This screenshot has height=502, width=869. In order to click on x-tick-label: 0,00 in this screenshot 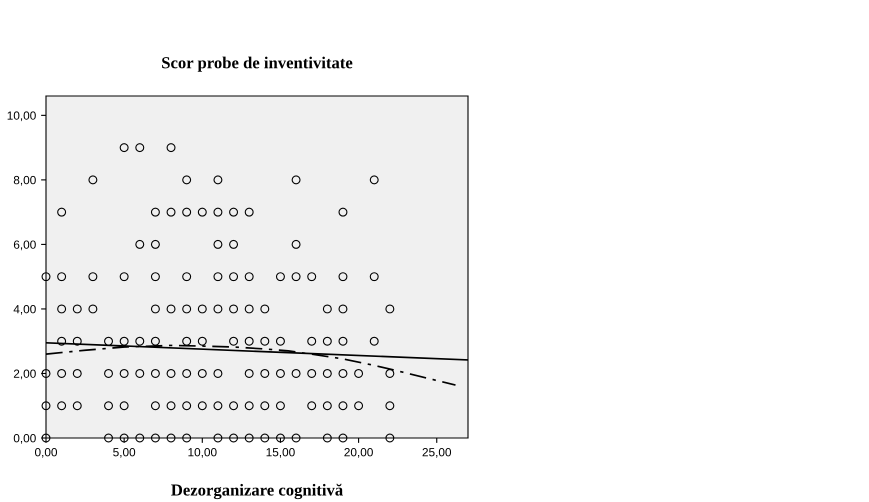, I will do `click(46, 453)`.